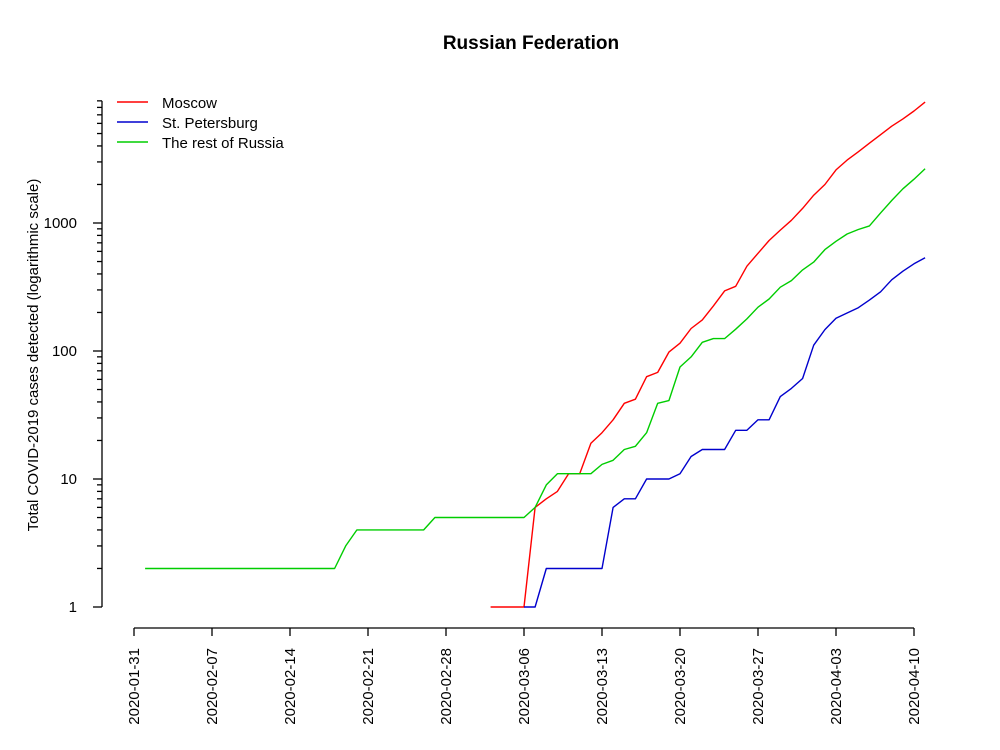 The height and width of the screenshot is (750, 1000). I want to click on y-tick-label: 100, so click(64, 351).